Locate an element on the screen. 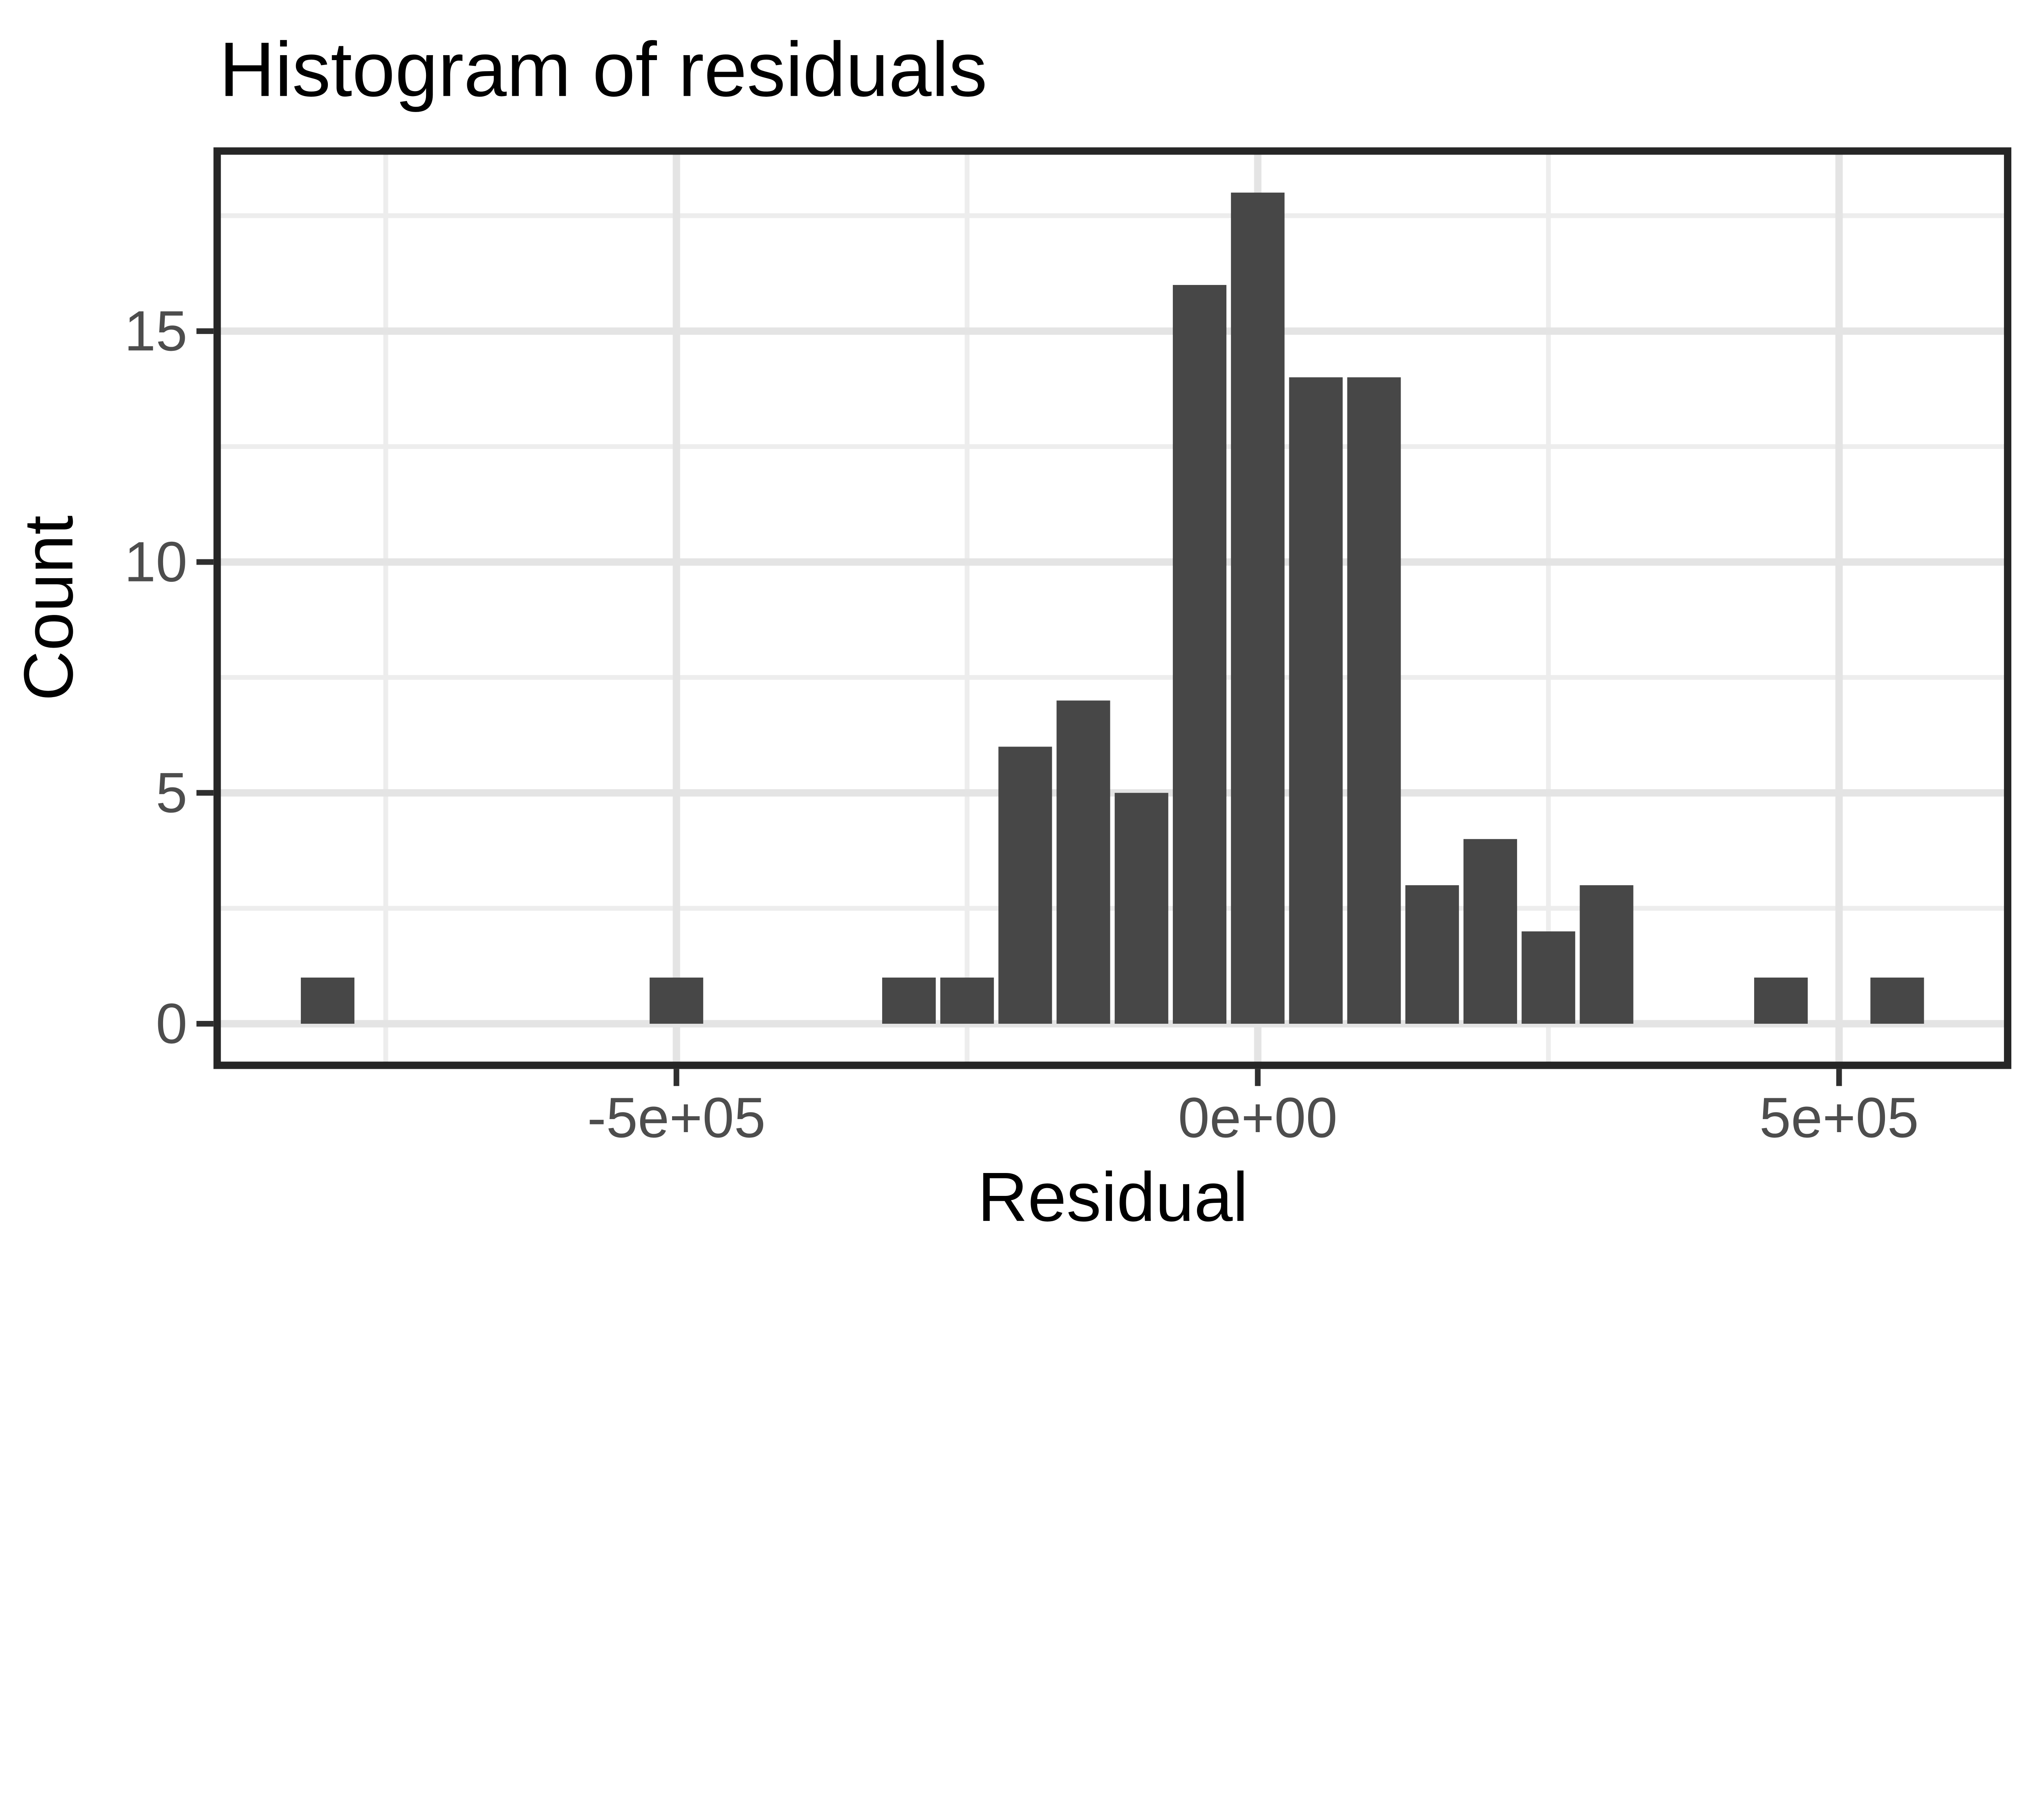 Image resolution: width=2044 pixels, height=1819 pixels. y-tick-label: 5 is located at coordinates (172, 792).